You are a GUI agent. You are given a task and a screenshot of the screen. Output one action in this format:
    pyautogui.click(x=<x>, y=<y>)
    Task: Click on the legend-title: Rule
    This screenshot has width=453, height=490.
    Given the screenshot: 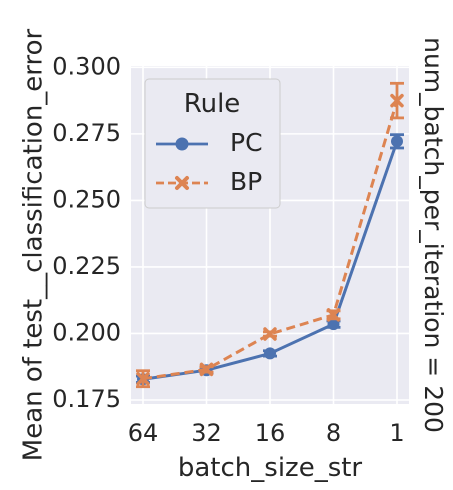 What is the action you would take?
    pyautogui.click(x=212, y=104)
    